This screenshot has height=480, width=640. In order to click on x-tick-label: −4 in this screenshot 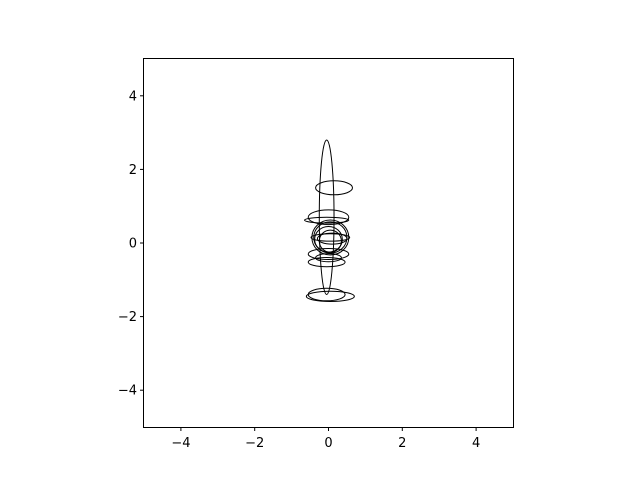, I will do `click(180, 443)`.